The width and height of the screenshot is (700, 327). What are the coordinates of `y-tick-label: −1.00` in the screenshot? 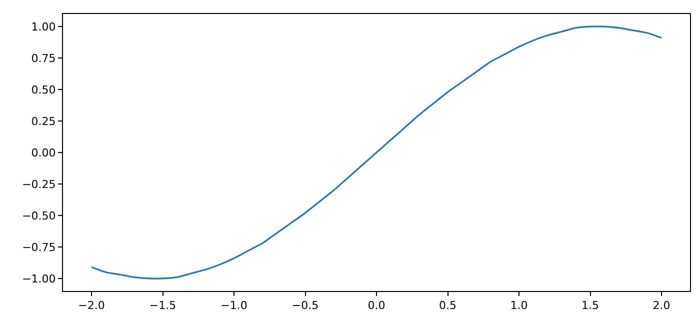 It's located at (39, 279).